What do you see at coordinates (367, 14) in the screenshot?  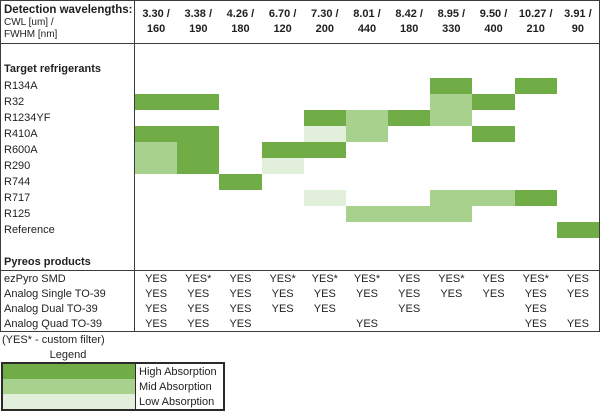 I see `cwl-value: 8.01 /` at bounding box center [367, 14].